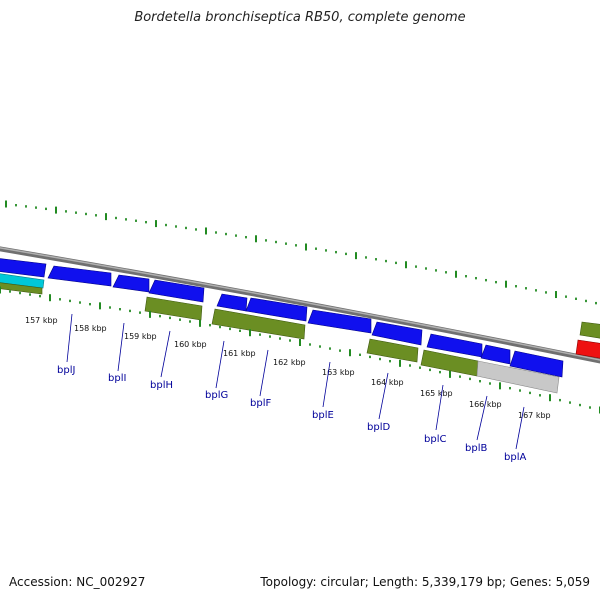  I want to click on gene-label: bplH, so click(161, 385).